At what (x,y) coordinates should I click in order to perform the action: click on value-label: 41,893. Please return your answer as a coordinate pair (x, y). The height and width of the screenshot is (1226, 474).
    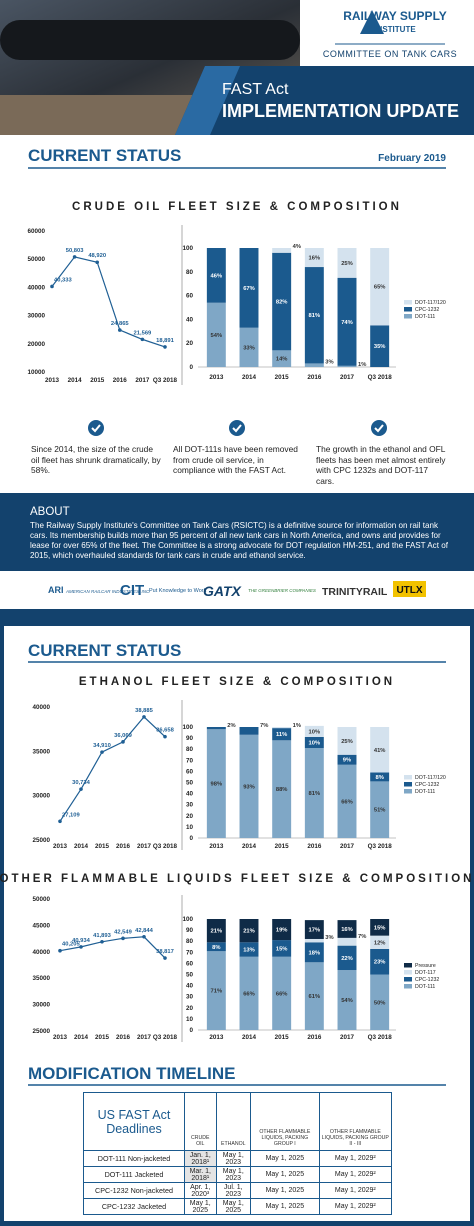
    Looking at the image, I should click on (102, 936).